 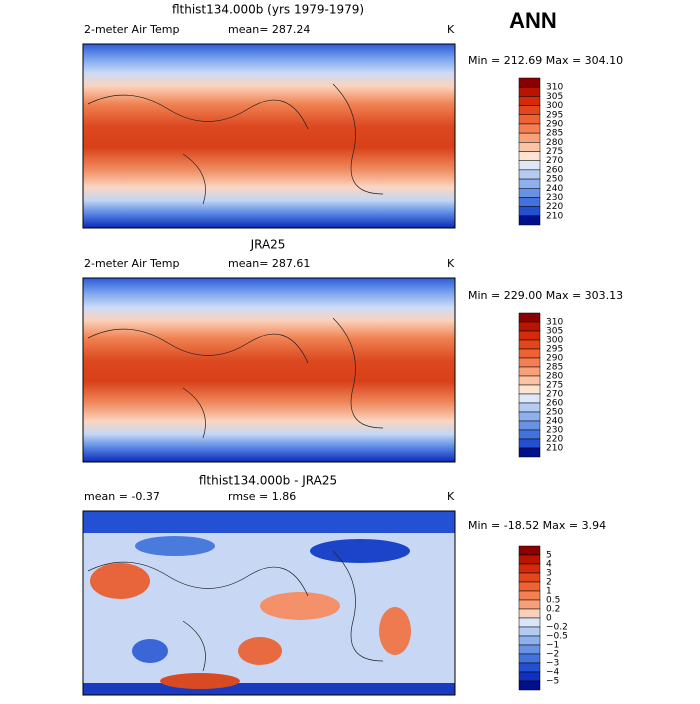 What do you see at coordinates (552, 646) in the screenshot?
I see `colorbar-label: −1` at bounding box center [552, 646].